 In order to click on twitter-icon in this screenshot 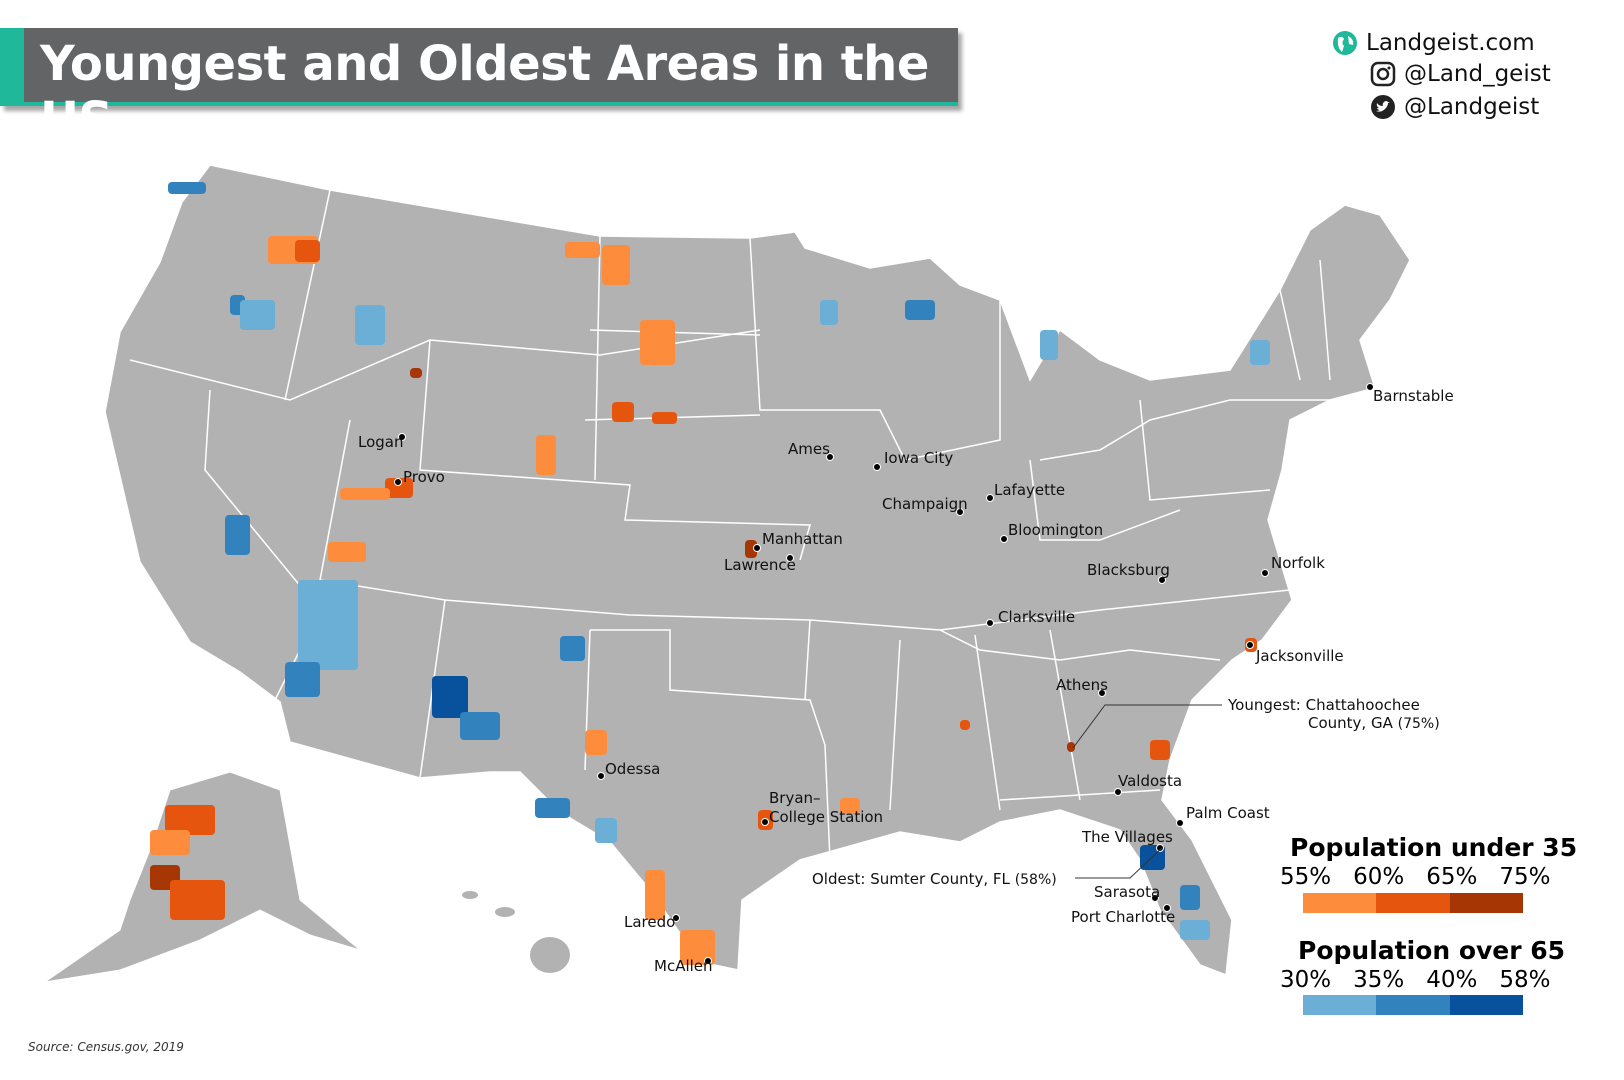, I will do `click(1383, 107)`.